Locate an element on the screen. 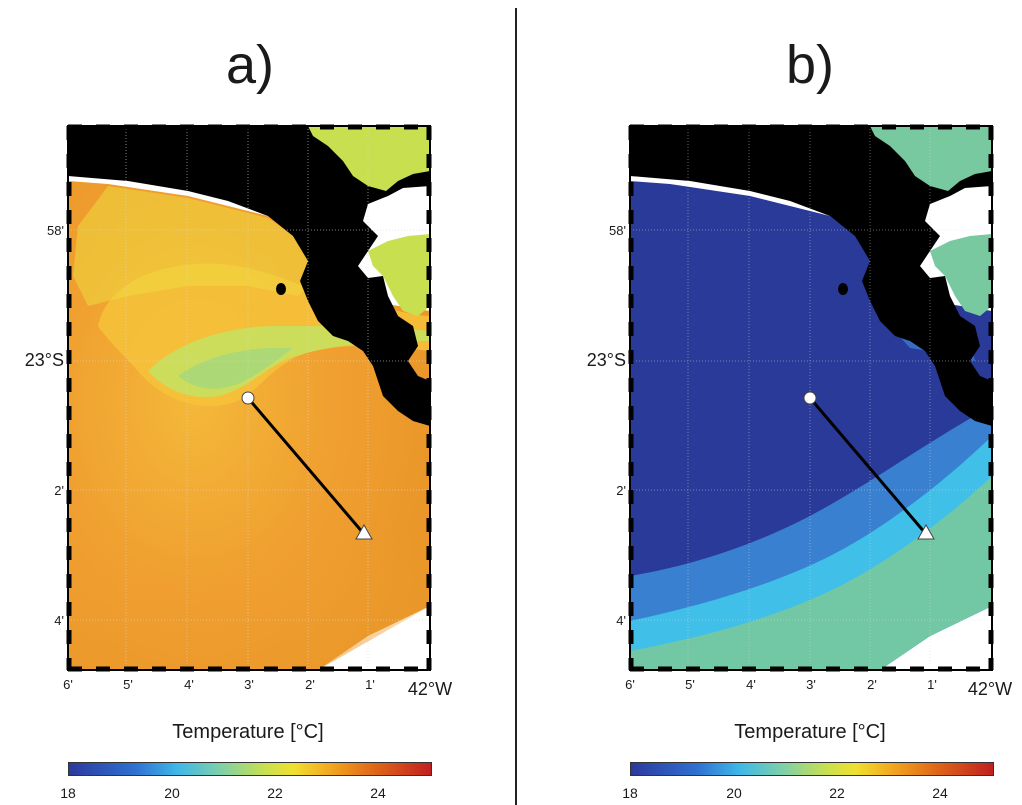  panel-b-colorbar-tick-20: 20 is located at coordinates (734, 793).